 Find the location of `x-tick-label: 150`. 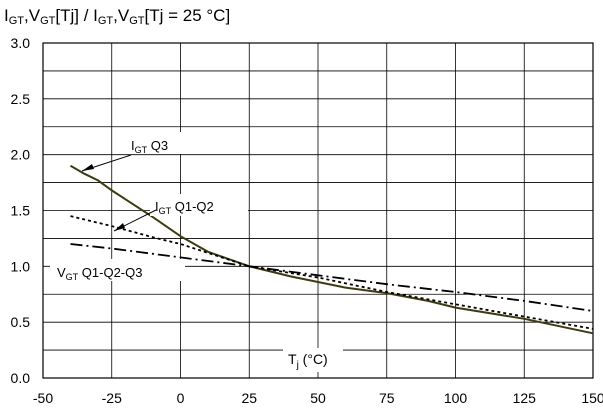

x-tick-label: 150 is located at coordinates (592, 398).